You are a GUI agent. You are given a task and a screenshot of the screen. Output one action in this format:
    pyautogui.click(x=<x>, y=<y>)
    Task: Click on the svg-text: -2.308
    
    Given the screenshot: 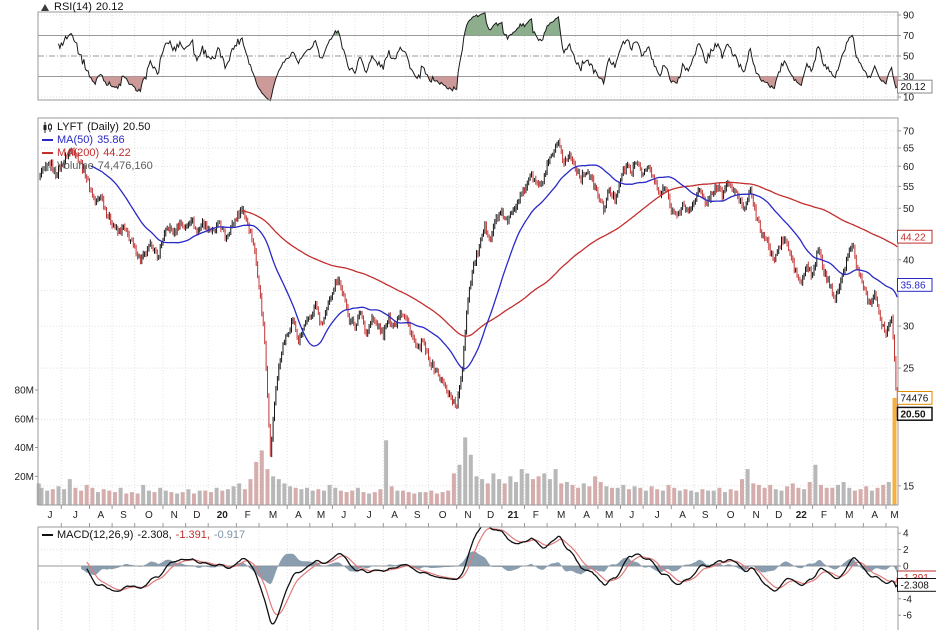 What is the action you would take?
    pyautogui.click(x=915, y=586)
    